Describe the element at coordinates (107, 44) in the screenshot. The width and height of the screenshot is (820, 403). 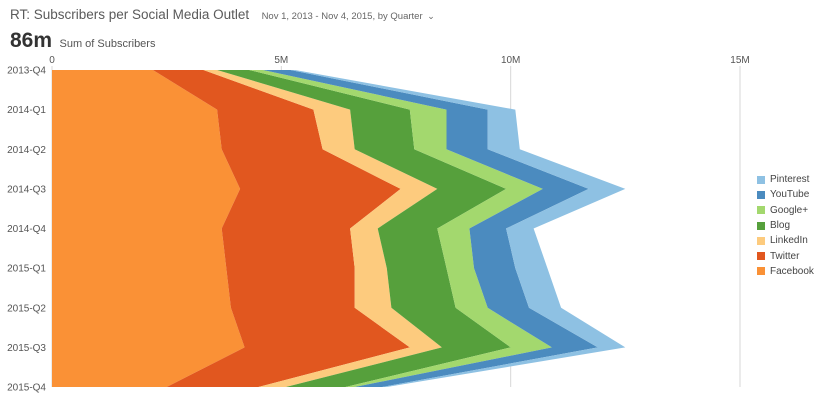
I see `kpi-label: Sum of Subscribers` at that location.